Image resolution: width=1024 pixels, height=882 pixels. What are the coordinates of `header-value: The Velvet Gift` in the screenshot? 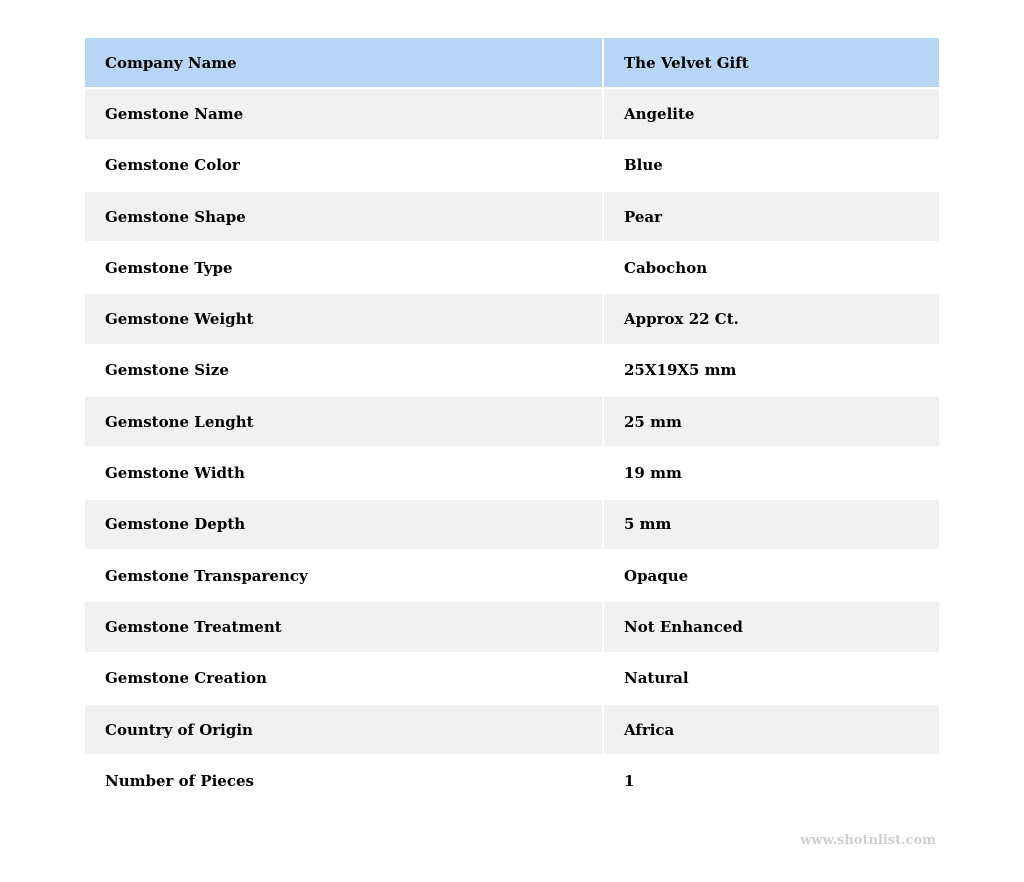 It's located at (771, 64).